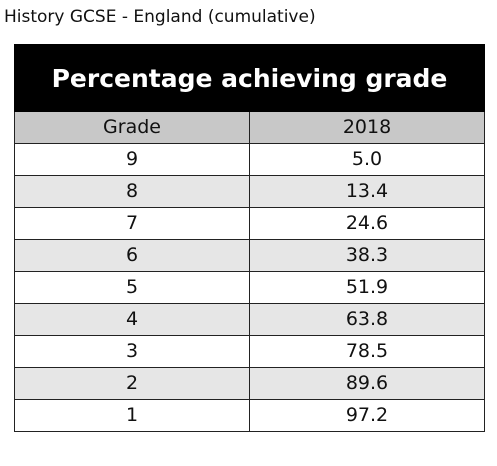 The width and height of the screenshot is (497, 466). Describe the element at coordinates (367, 351) in the screenshot. I see `percentage-cell: 78.5` at that location.